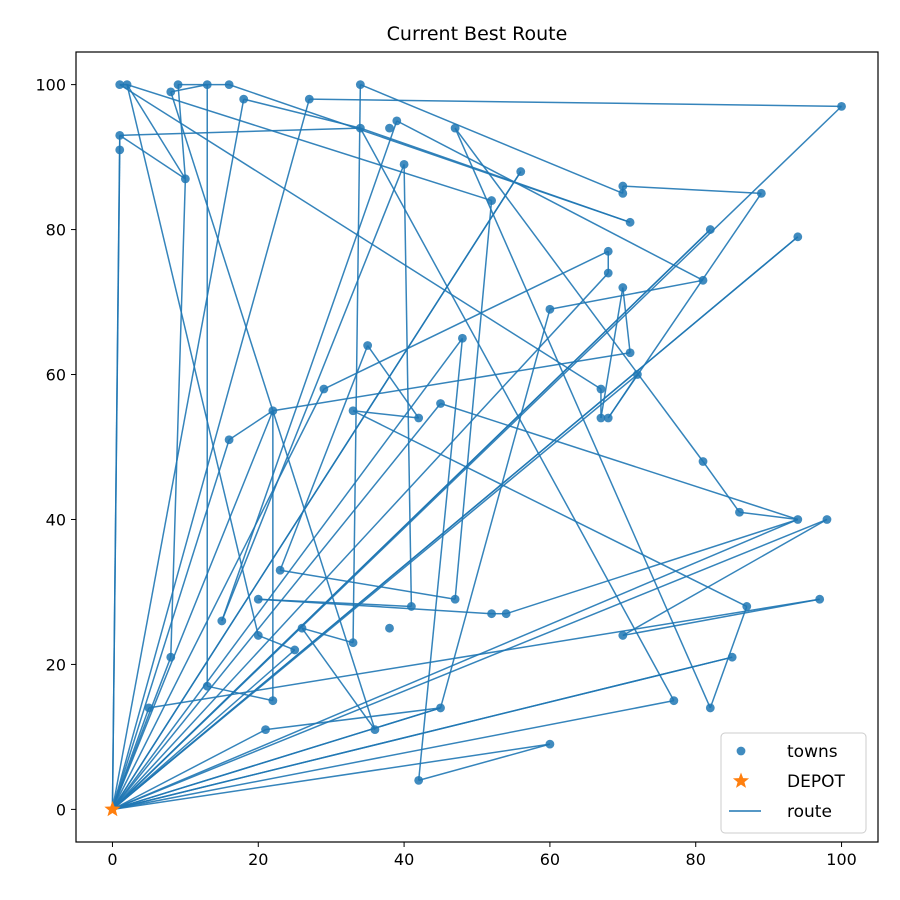  I want to click on legend-depot-label: DEPOT, so click(816, 782).